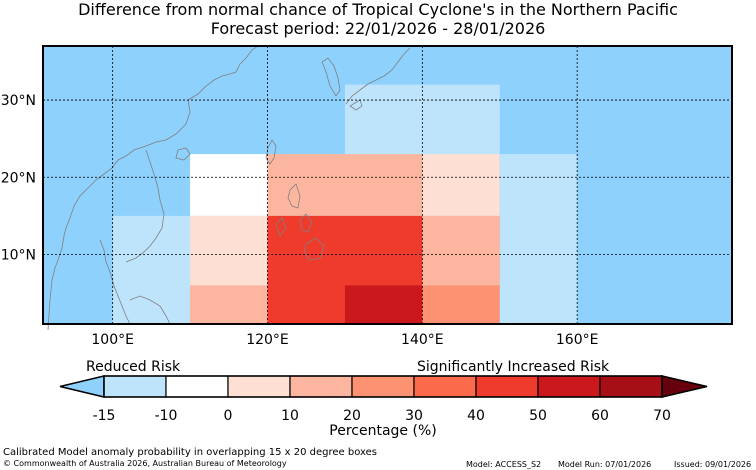 The width and height of the screenshot is (756, 470). What do you see at coordinates (662, 416) in the screenshot?
I see `colorbar-tick-label: 70` at bounding box center [662, 416].